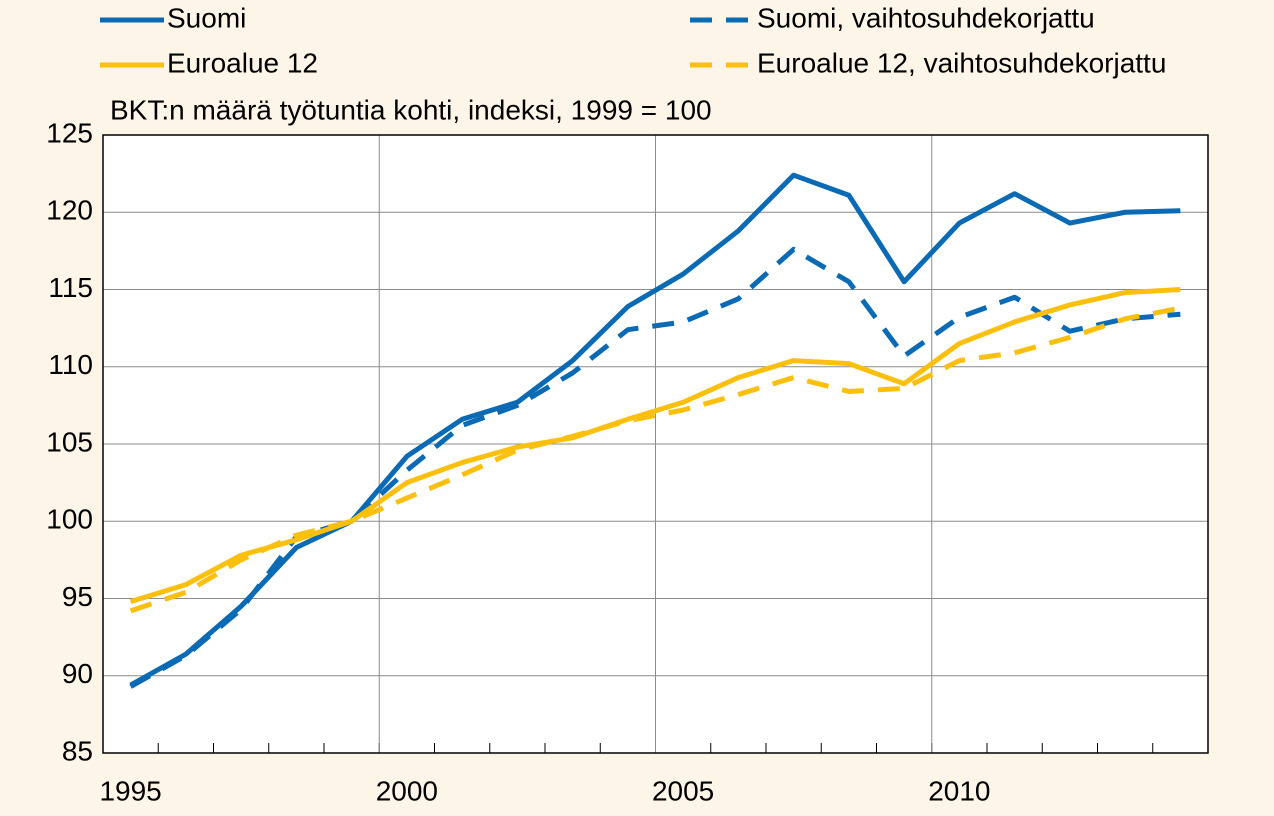 The image size is (1274, 816). I want to click on x-tick-label: 2005, so click(683, 790).